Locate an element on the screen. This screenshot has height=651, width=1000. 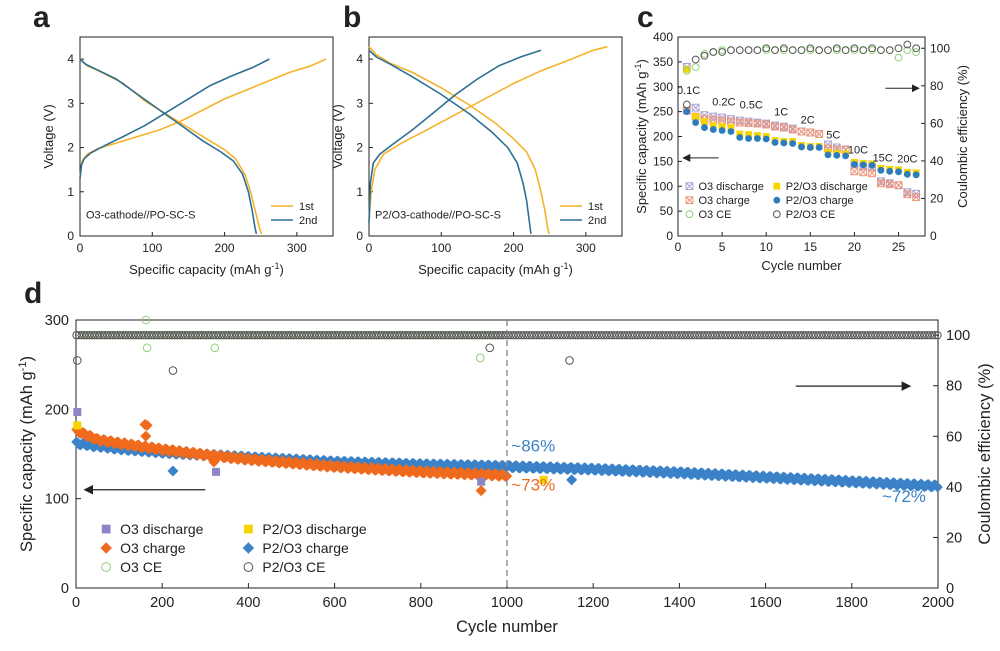
legend-label-1st: 1st is located at coordinates (595, 207).